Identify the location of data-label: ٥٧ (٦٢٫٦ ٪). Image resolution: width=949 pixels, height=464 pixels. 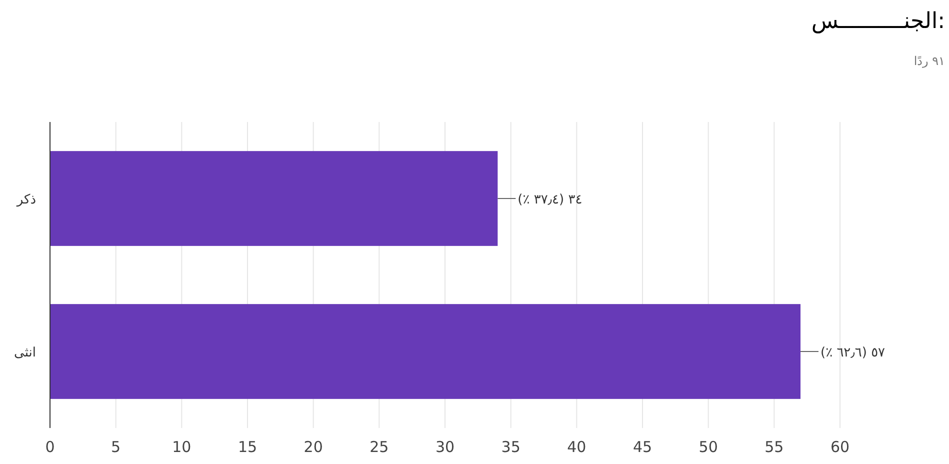
(853, 353).